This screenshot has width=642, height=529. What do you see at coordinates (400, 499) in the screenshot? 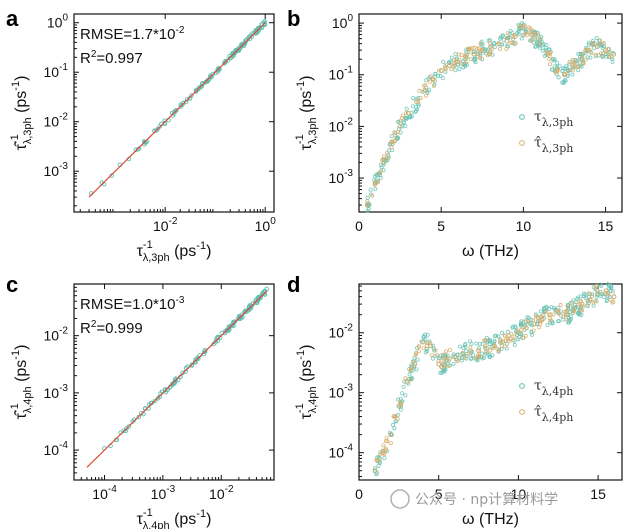
I see `wechat-icon` at bounding box center [400, 499].